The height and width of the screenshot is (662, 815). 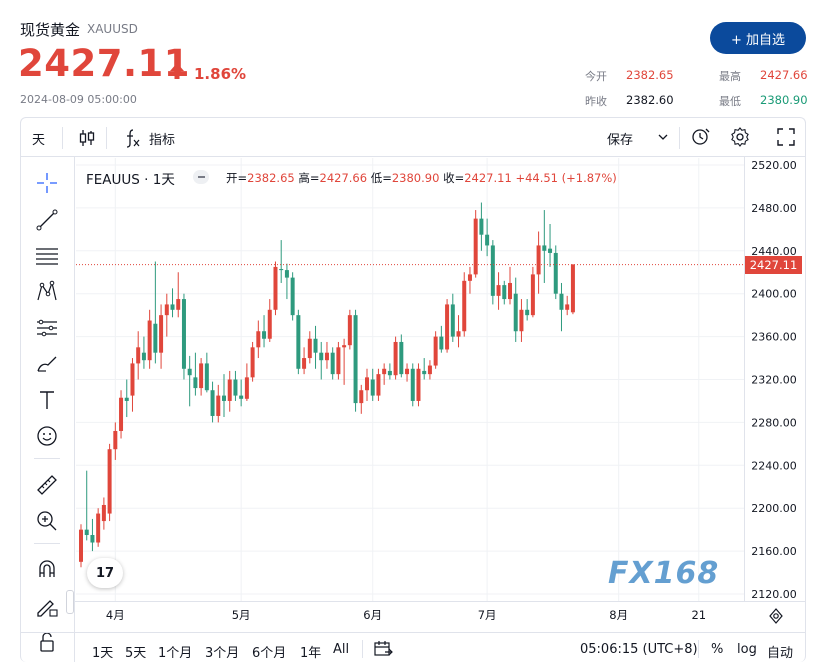 What do you see at coordinates (341, 649) in the screenshot?
I see `range-all: All` at bounding box center [341, 649].